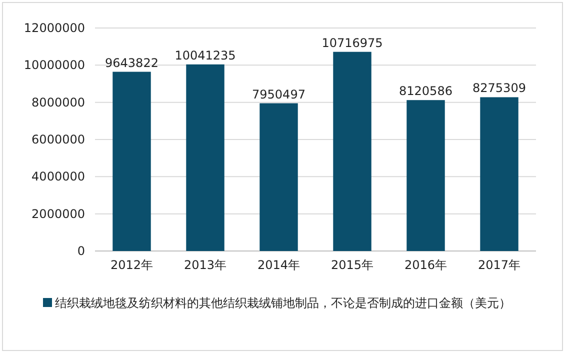  Describe the element at coordinates (205, 55) in the screenshot. I see `data-label: 10041235` at that location.